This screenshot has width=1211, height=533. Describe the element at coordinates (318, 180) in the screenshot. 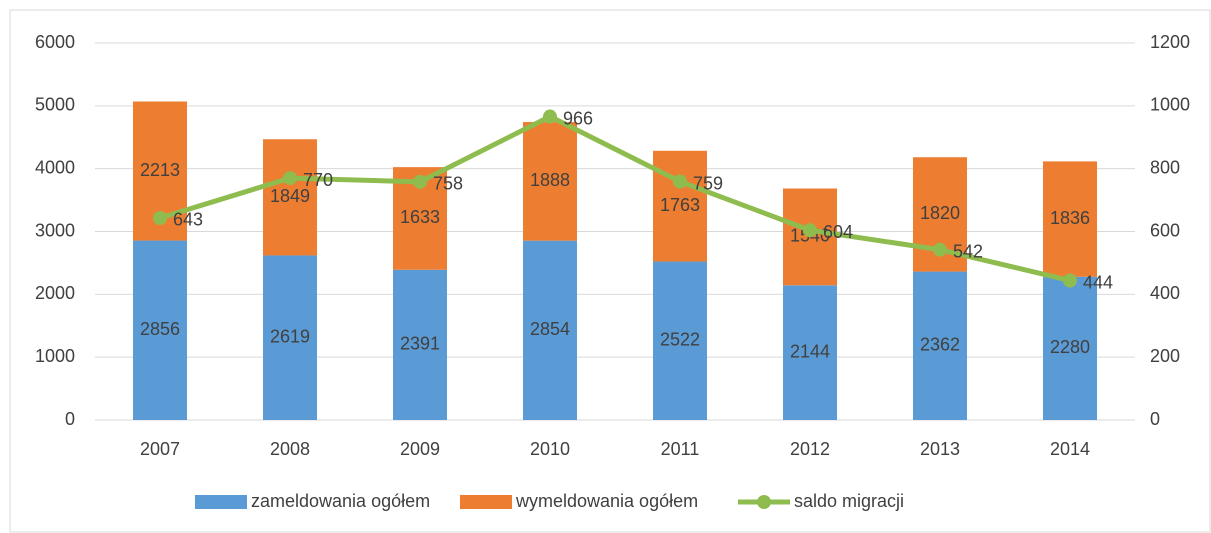

I see `data-label: 770` at that location.